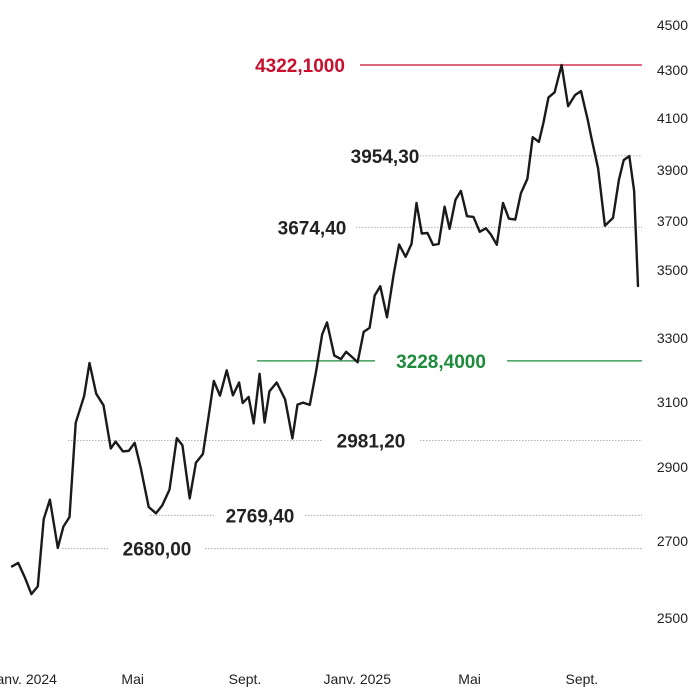 The height and width of the screenshot is (700, 700). I want to click on reference-label-1: 3954,30, so click(385, 157).